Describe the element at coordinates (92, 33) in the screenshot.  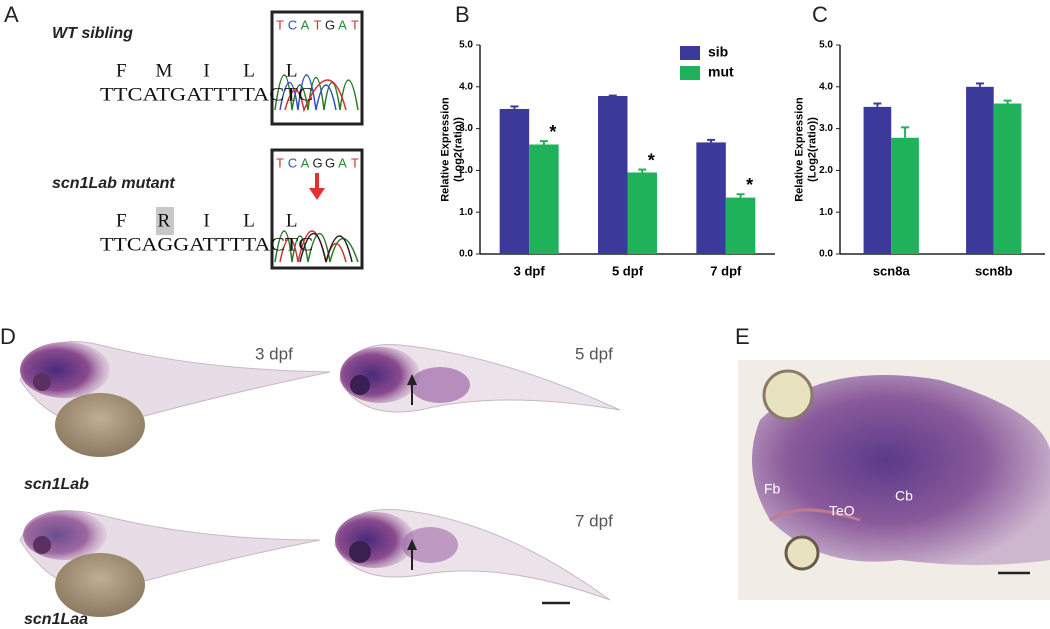
I see `genotype-title: WT sibling` at that location.